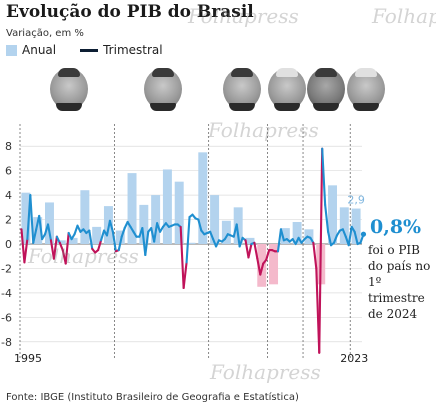 Image resolution: width=436 pixels, height=413 pixels. I want to click on legend-quarterly-label: Trimestral, so click(133, 50).